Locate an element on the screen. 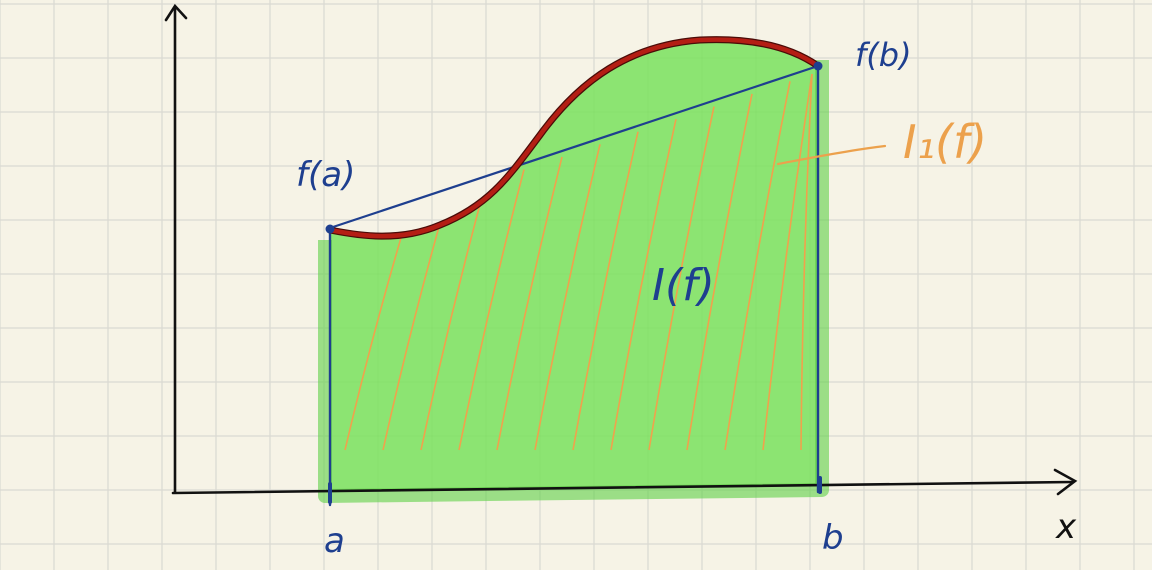 The height and width of the screenshot is (570, 1152). label-fb: f(b) is located at coordinates (883, 55).